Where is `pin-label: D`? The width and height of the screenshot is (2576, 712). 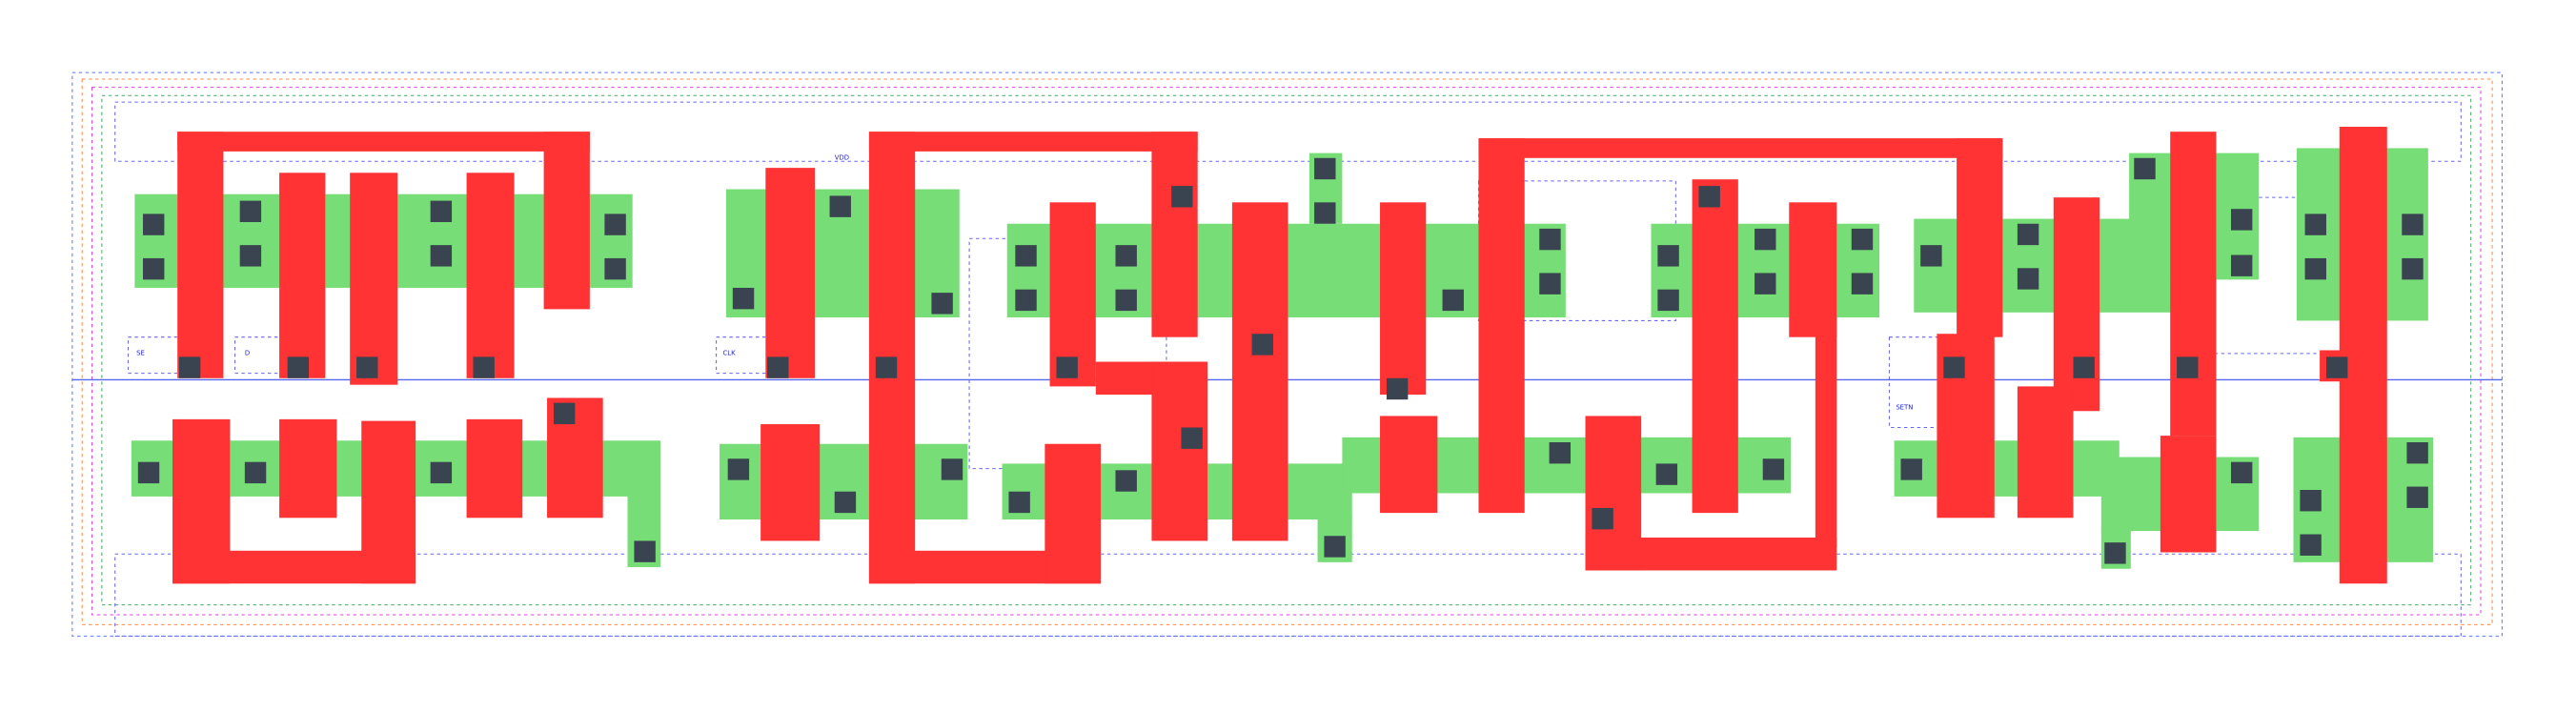
pin-label: D is located at coordinates (248, 353).